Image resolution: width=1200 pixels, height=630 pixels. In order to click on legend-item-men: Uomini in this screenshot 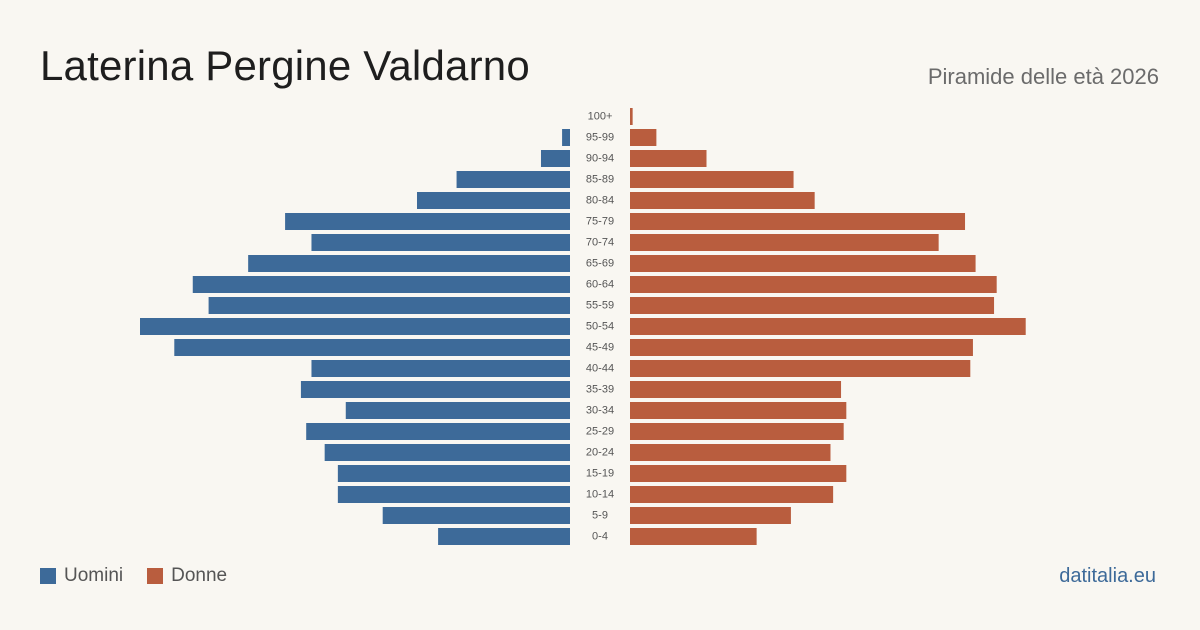, I will do `click(81, 576)`.